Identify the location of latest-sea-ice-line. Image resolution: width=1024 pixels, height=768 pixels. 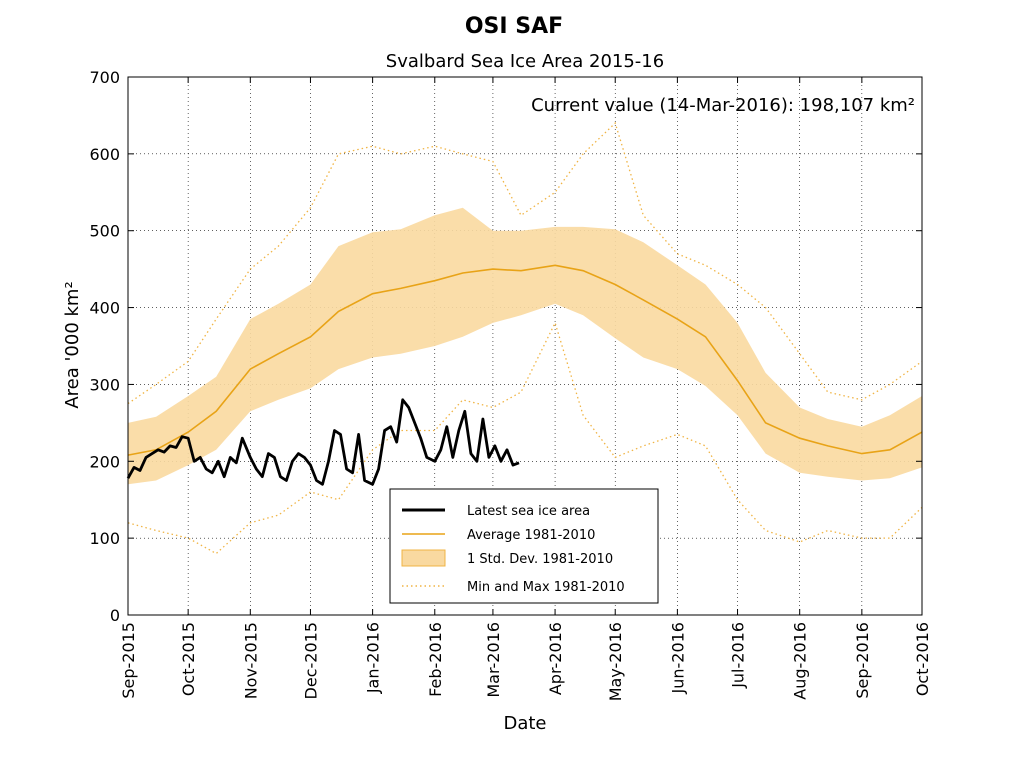
(323, 442).